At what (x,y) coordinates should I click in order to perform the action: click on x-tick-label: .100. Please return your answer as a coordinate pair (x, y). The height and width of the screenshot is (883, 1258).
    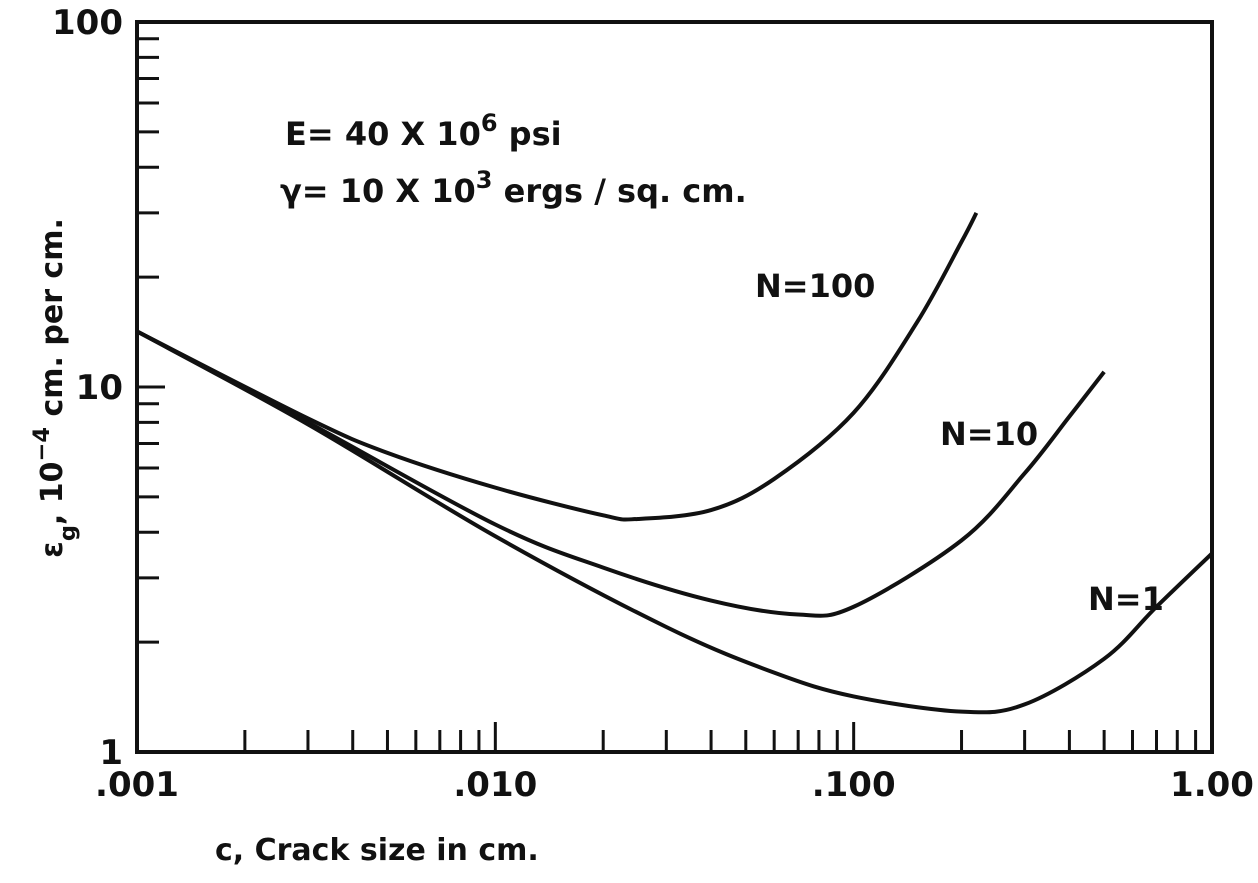
    Looking at the image, I should click on (854, 785).